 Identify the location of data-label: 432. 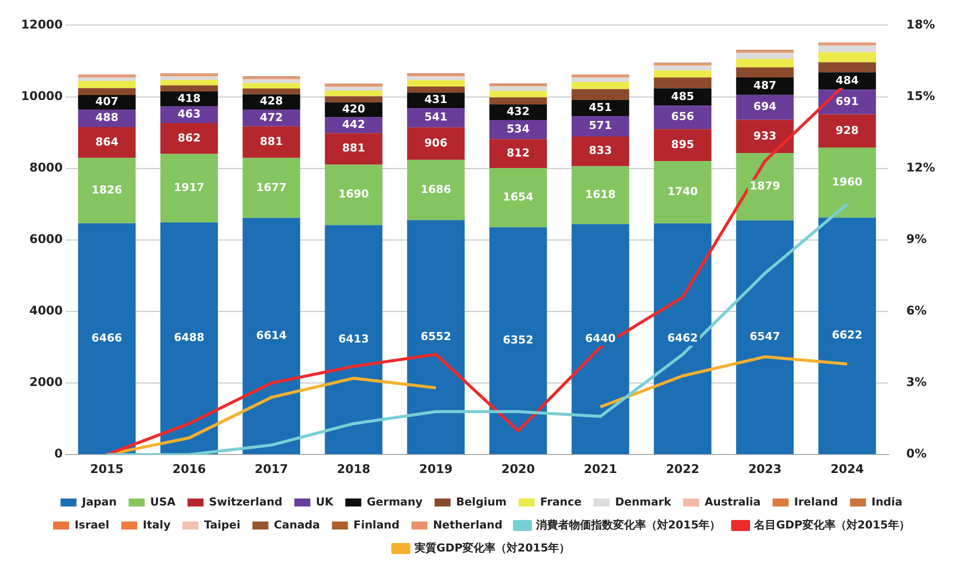
(518, 111).